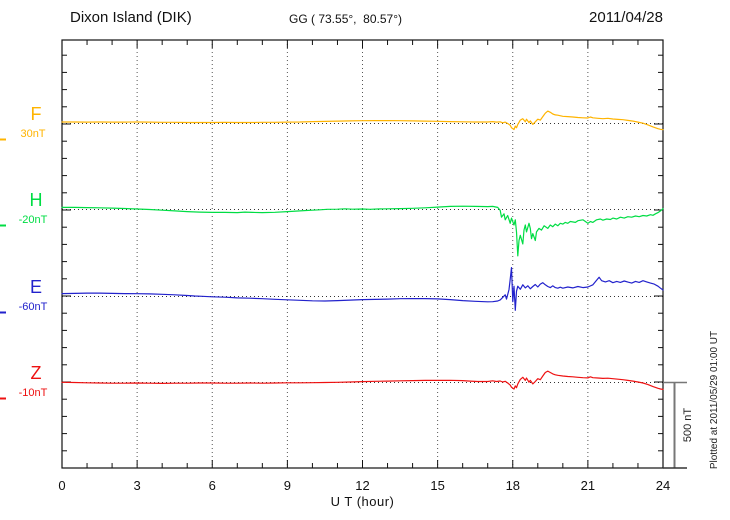  Describe the element at coordinates (287, 485) in the screenshot. I see `x-tick-label: 9` at that location.